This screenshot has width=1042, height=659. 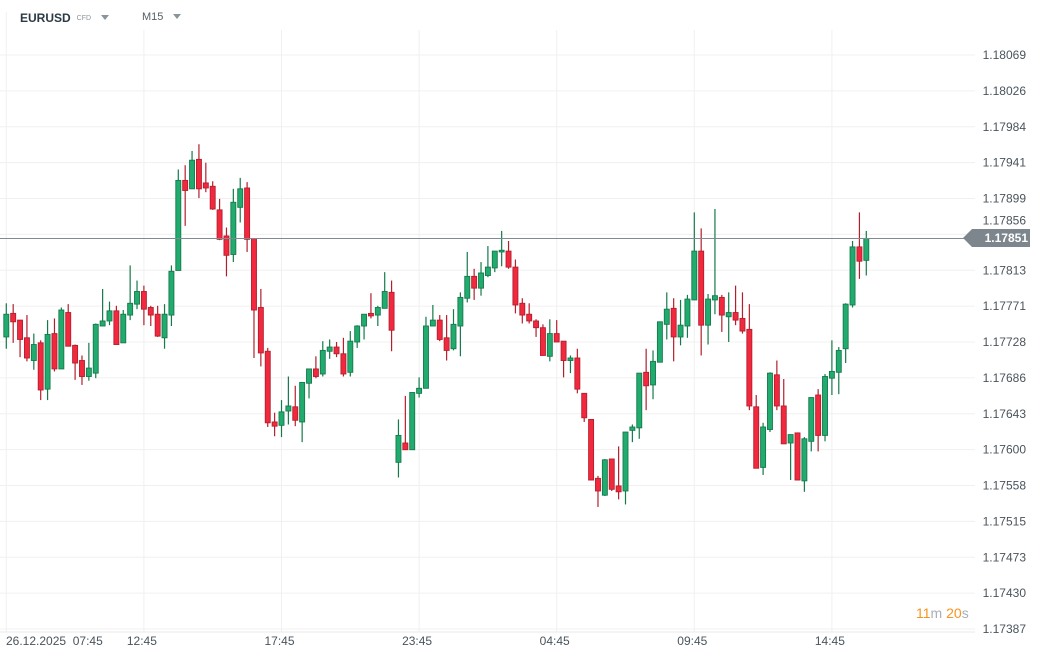 I want to click on time-tick-label: 14:45, so click(x=830, y=641).